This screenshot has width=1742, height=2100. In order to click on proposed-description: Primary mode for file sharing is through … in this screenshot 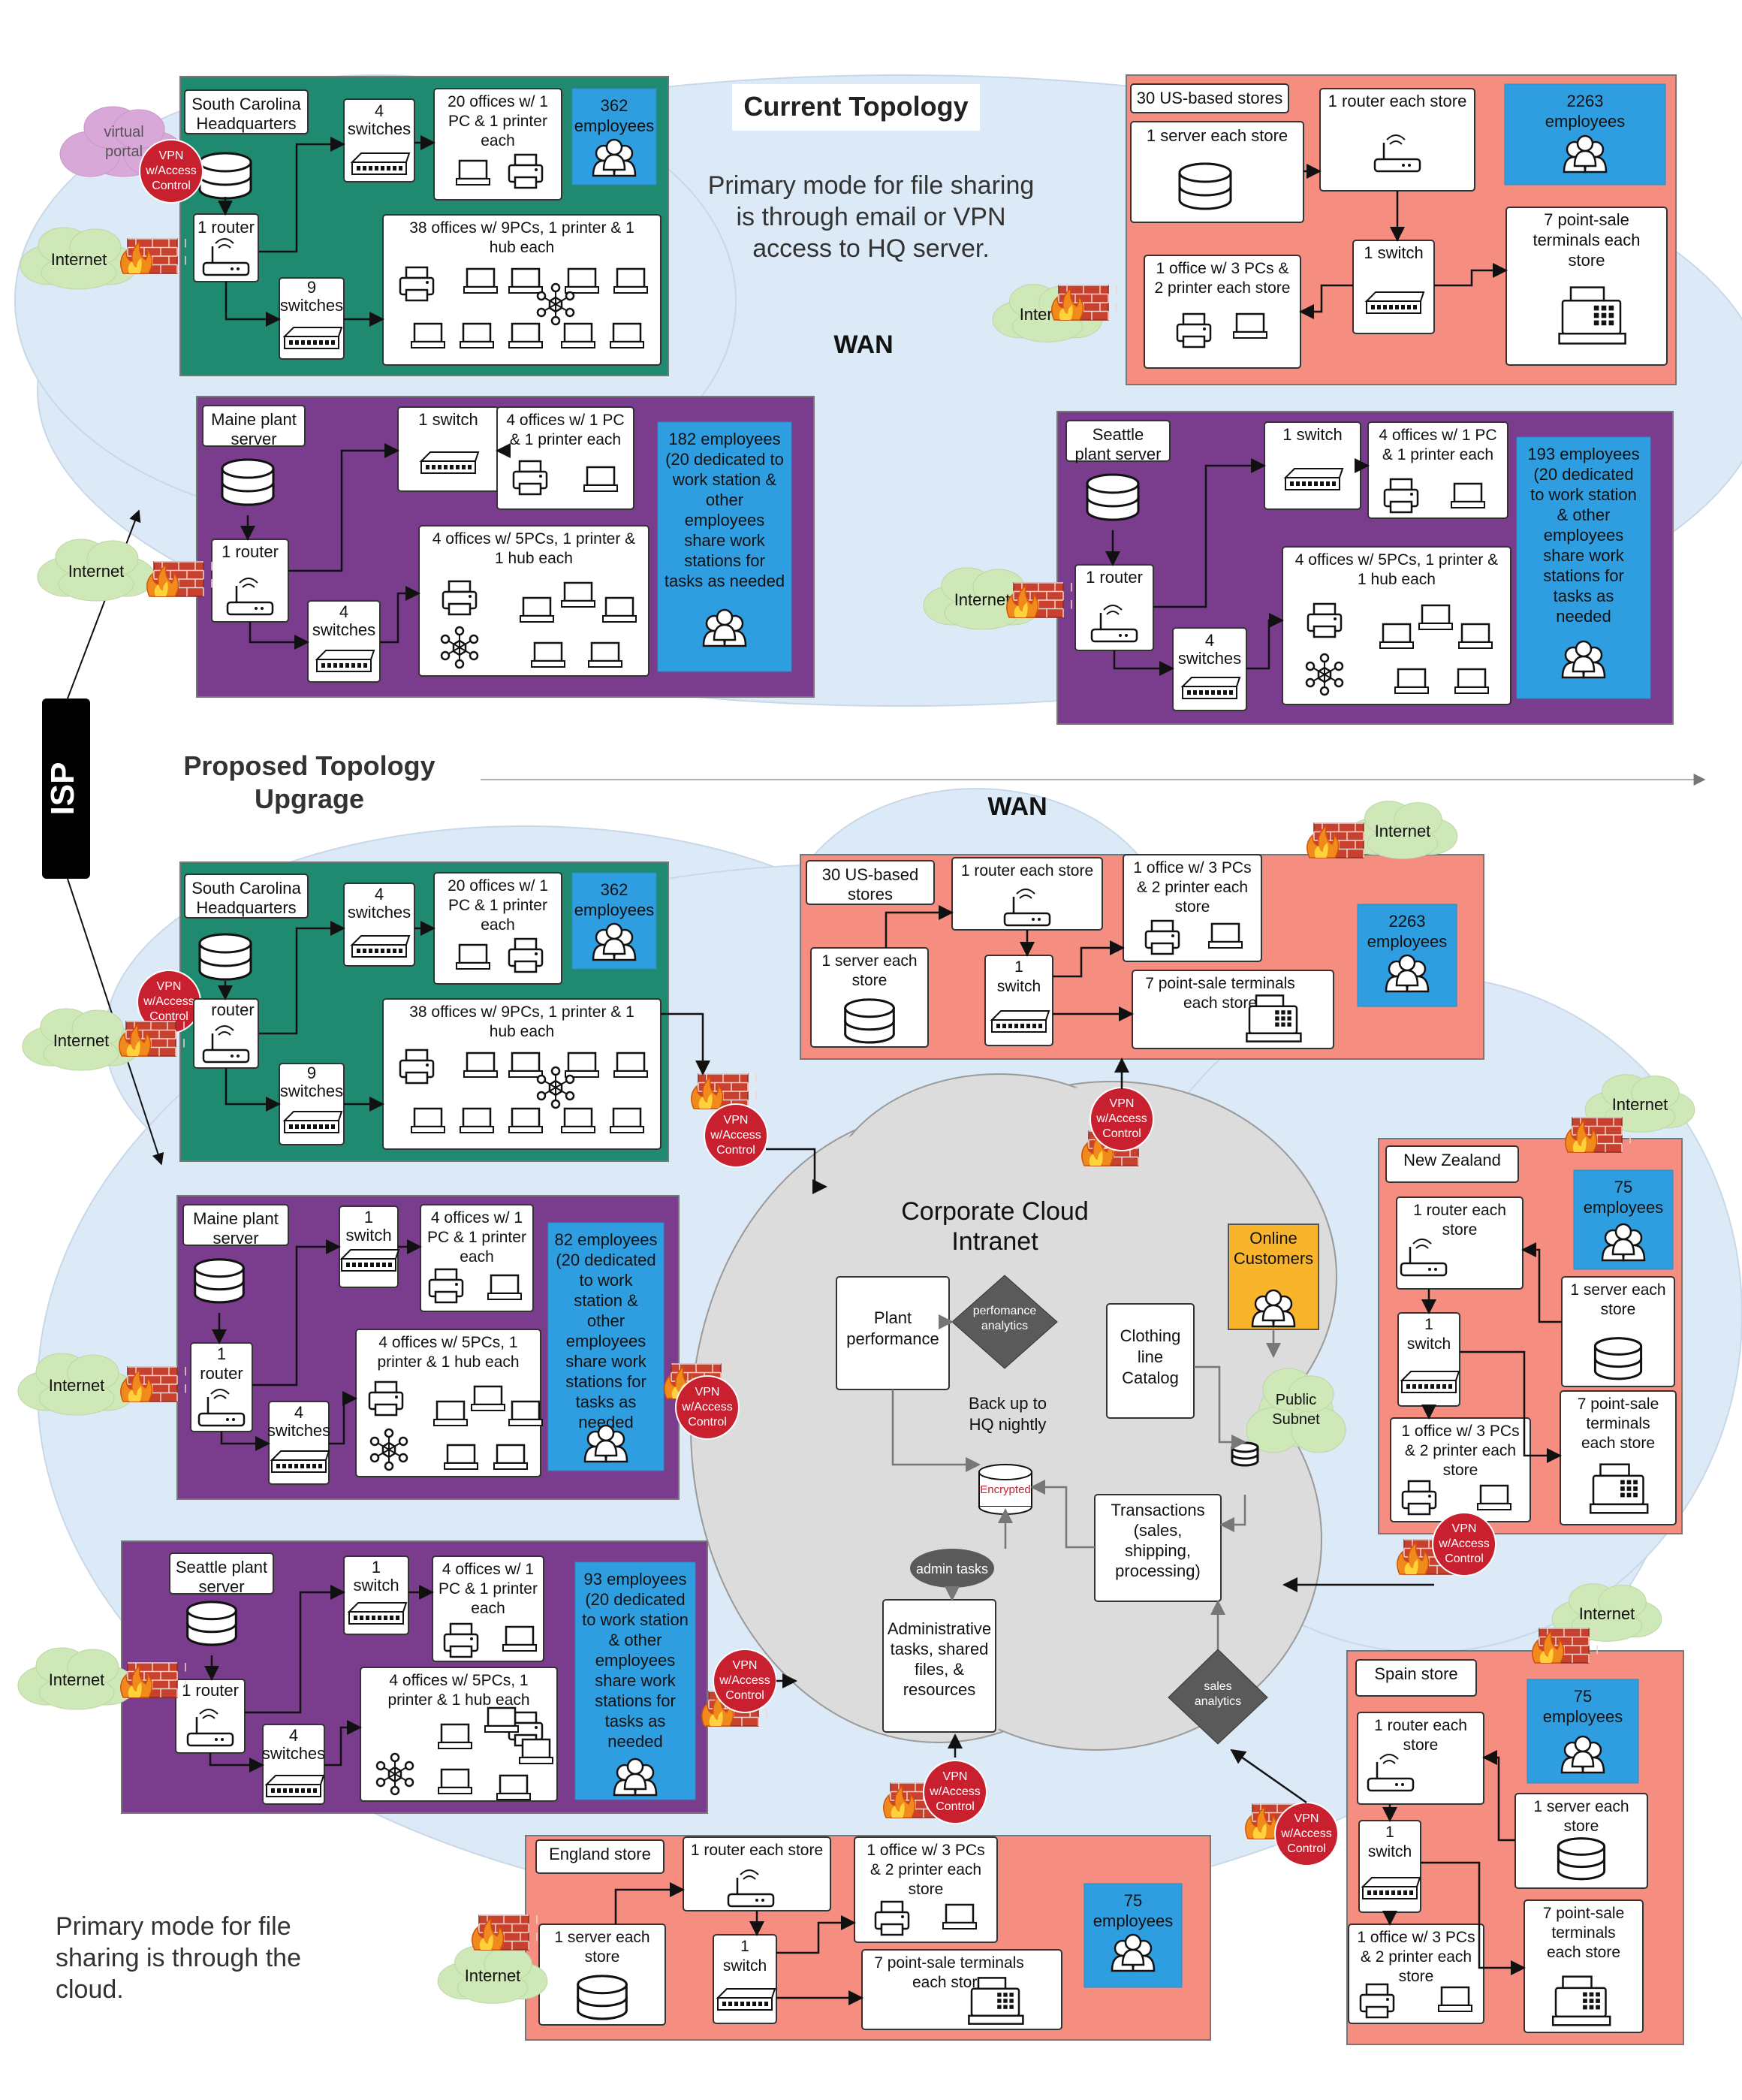, I will do `click(178, 1958)`.